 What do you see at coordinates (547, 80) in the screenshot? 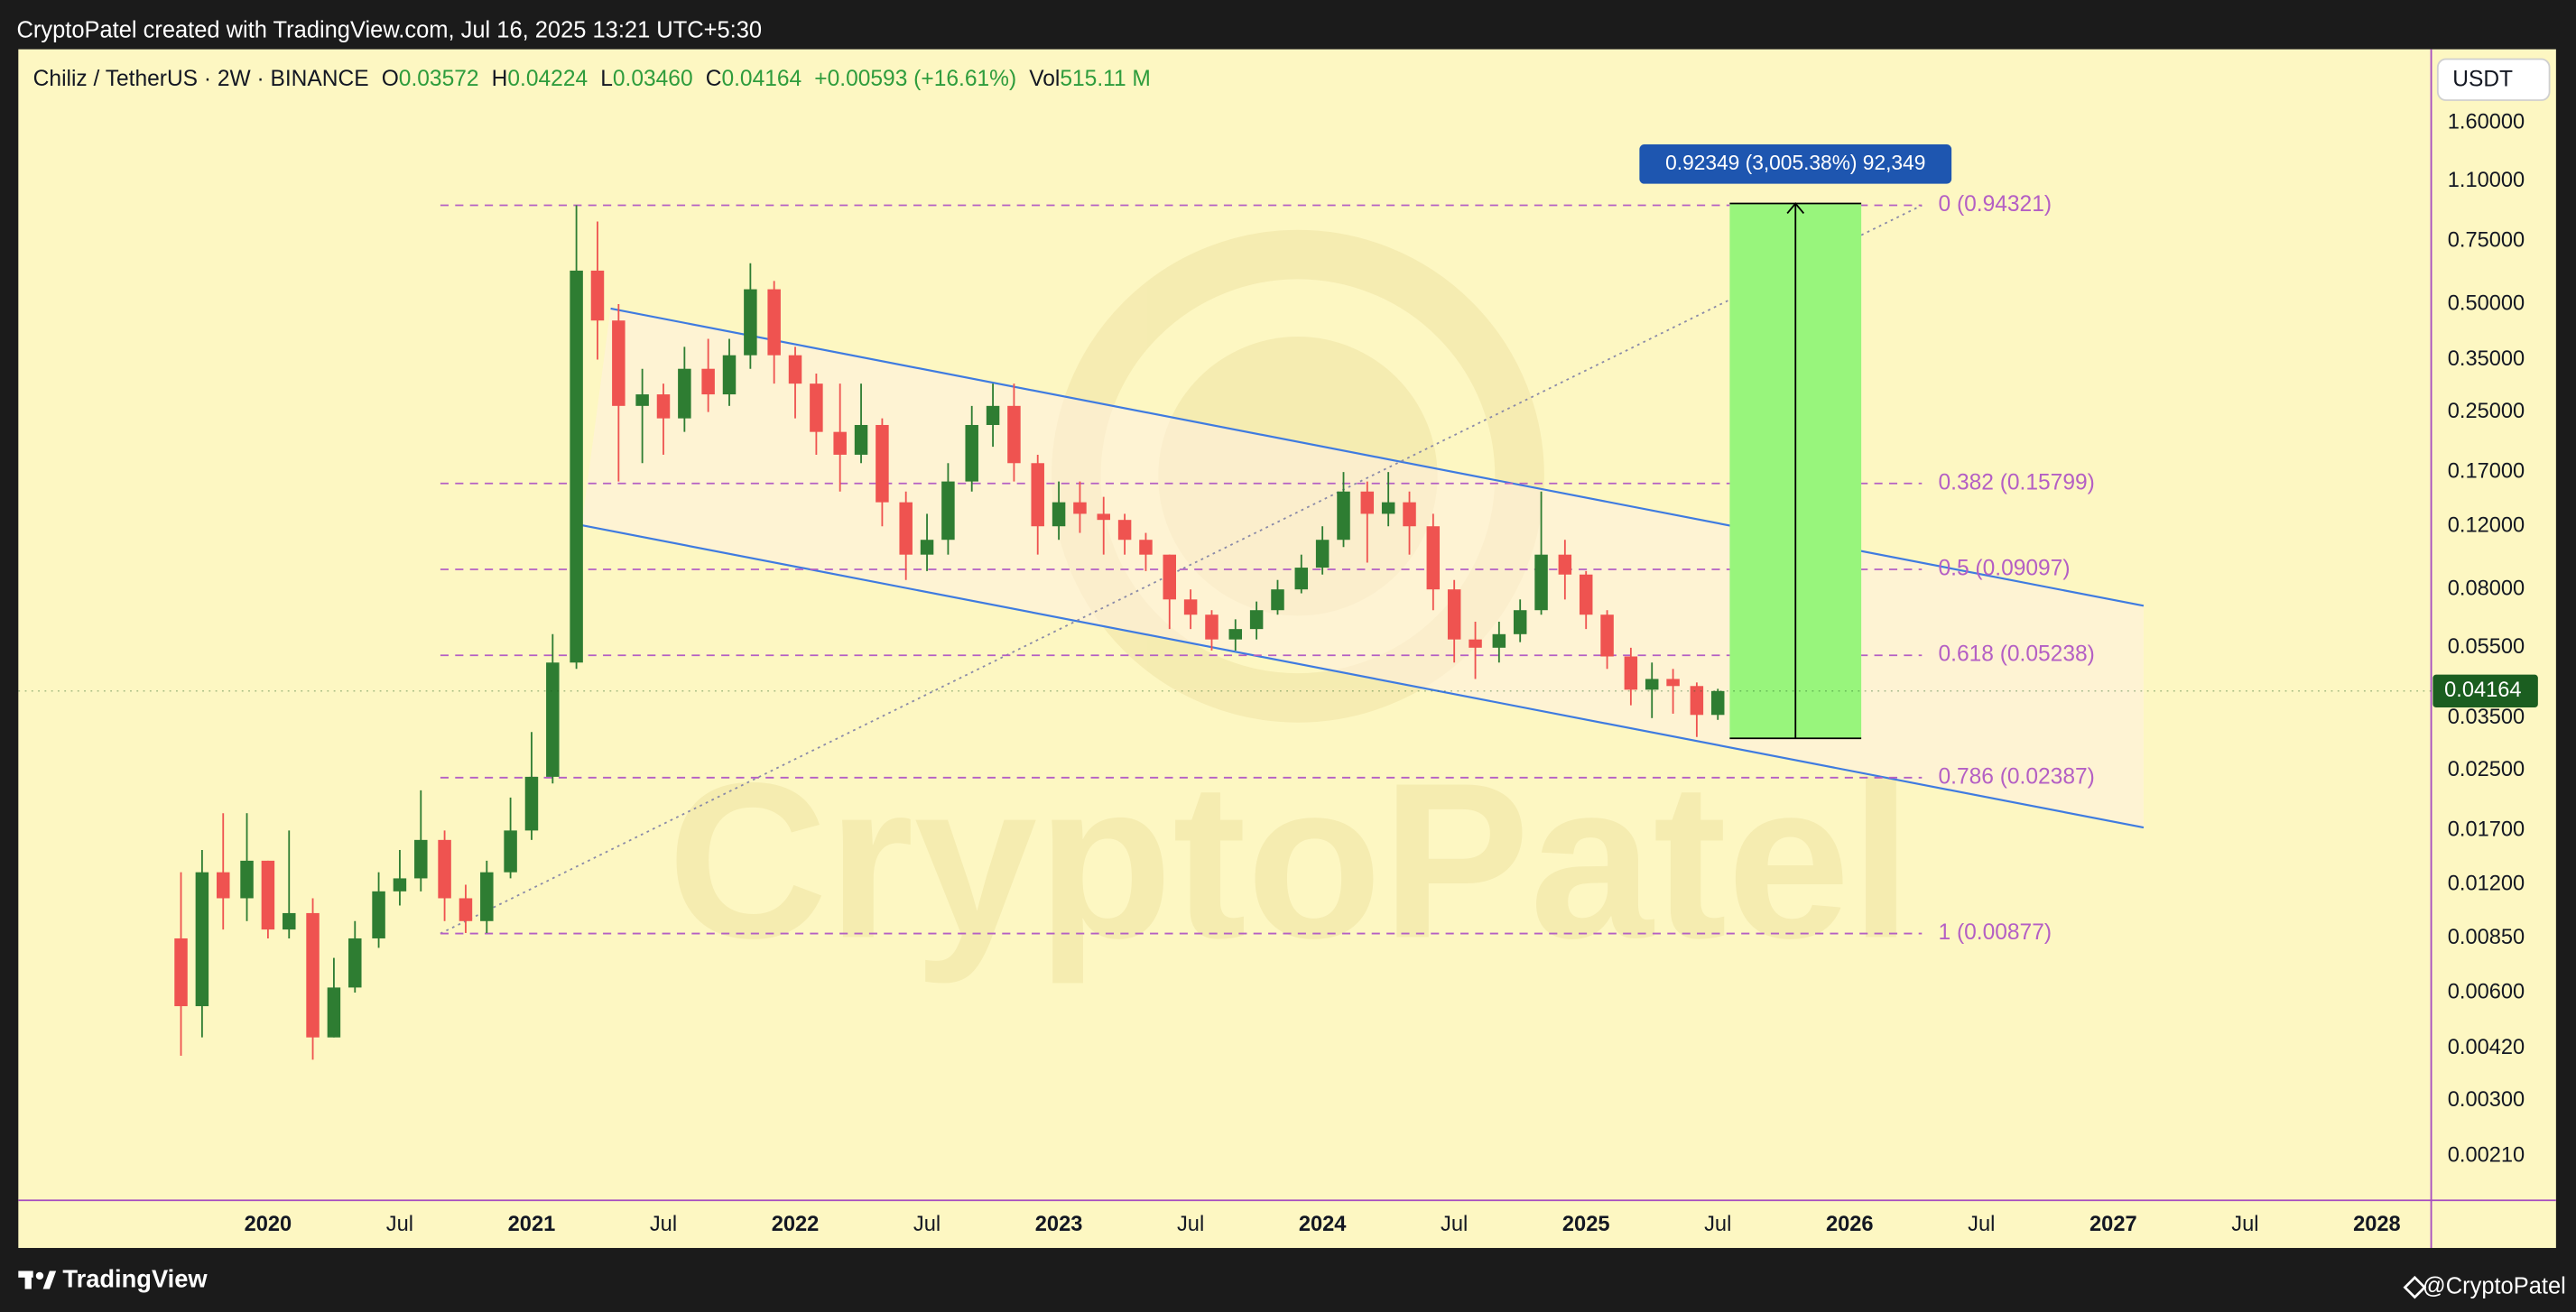
I see `legend-value: 0.04224` at bounding box center [547, 80].